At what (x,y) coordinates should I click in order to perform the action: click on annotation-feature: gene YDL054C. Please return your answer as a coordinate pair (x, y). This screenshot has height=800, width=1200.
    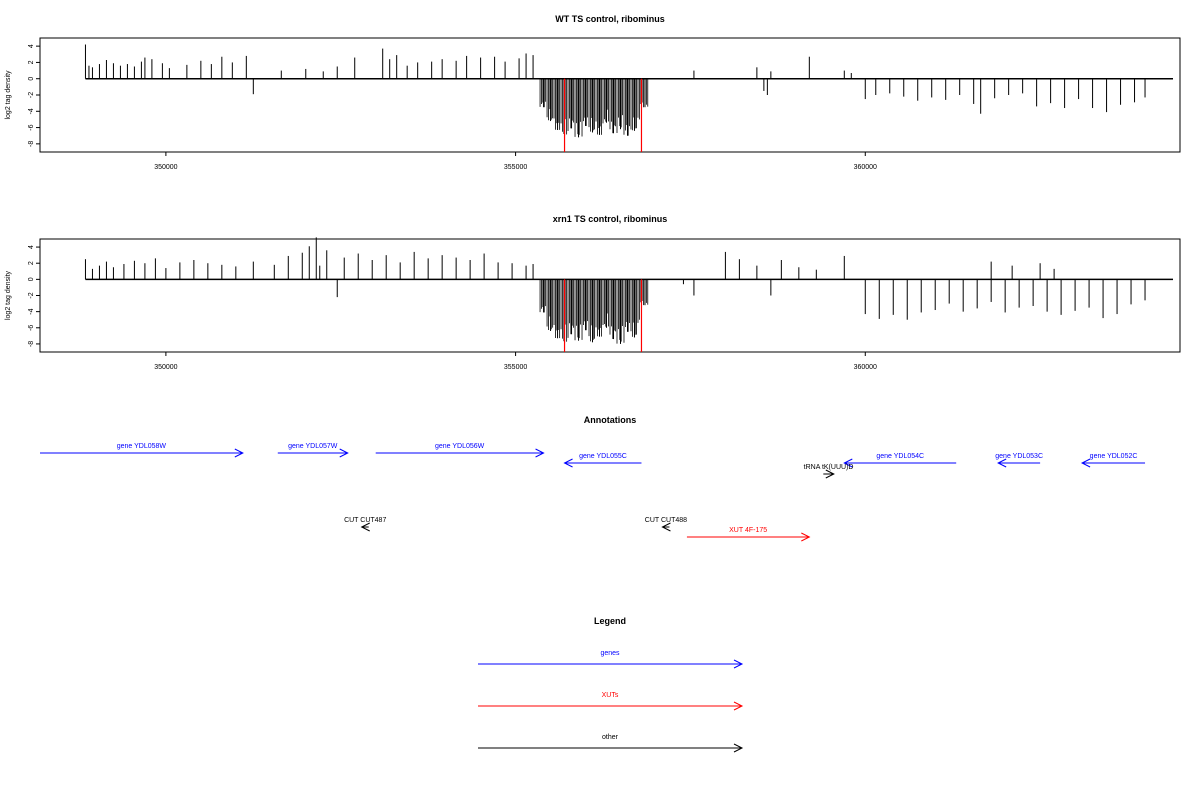
    Looking at the image, I should click on (900, 460).